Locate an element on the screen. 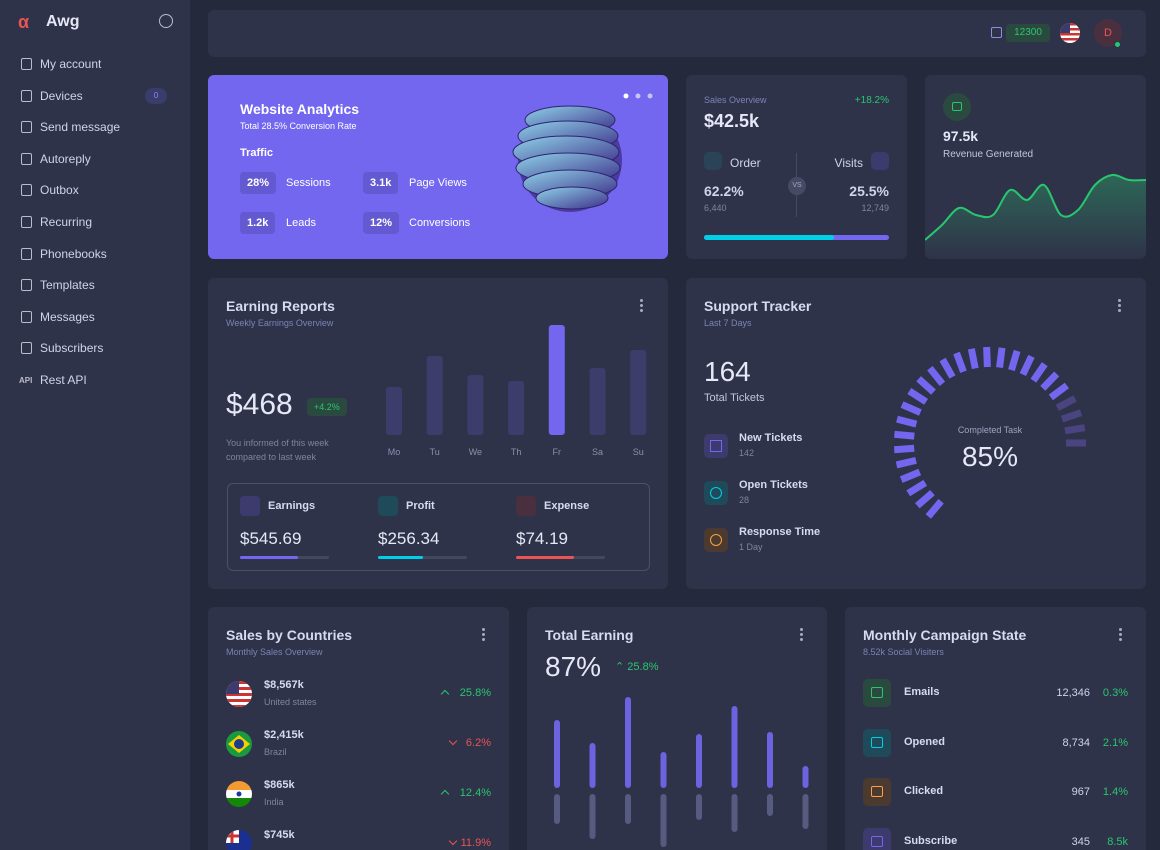  menu-item: Recurring is located at coordinates (66, 222).